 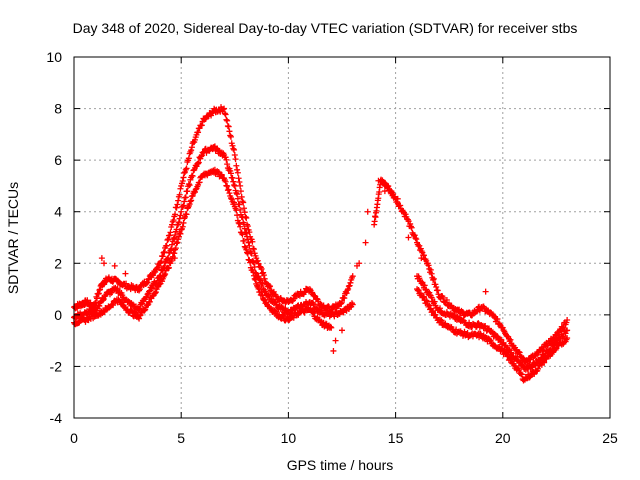 What do you see at coordinates (58, 160) in the screenshot?
I see `y-tick-label: 6` at bounding box center [58, 160].